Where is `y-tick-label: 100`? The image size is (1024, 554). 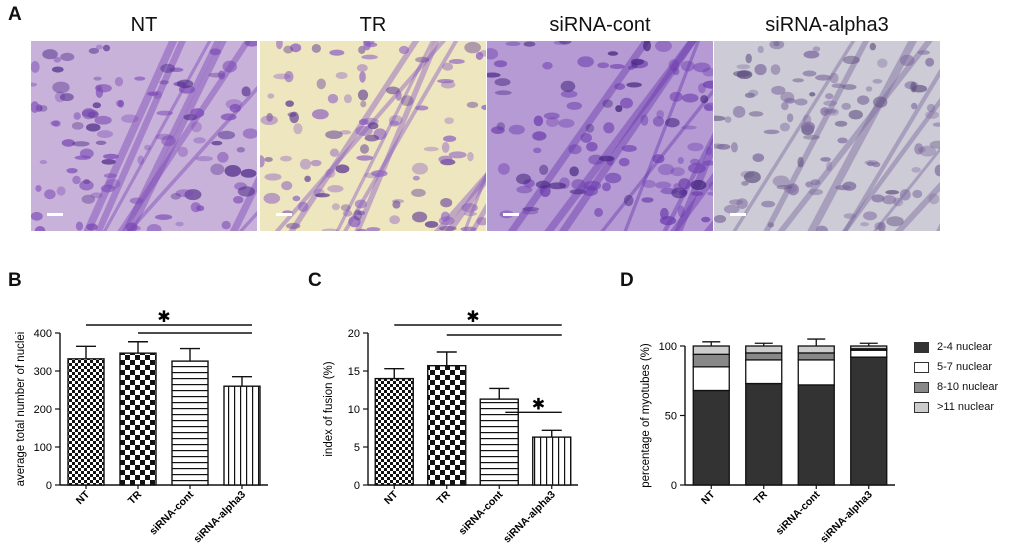
y-tick-label: 100 is located at coordinates (668, 347).